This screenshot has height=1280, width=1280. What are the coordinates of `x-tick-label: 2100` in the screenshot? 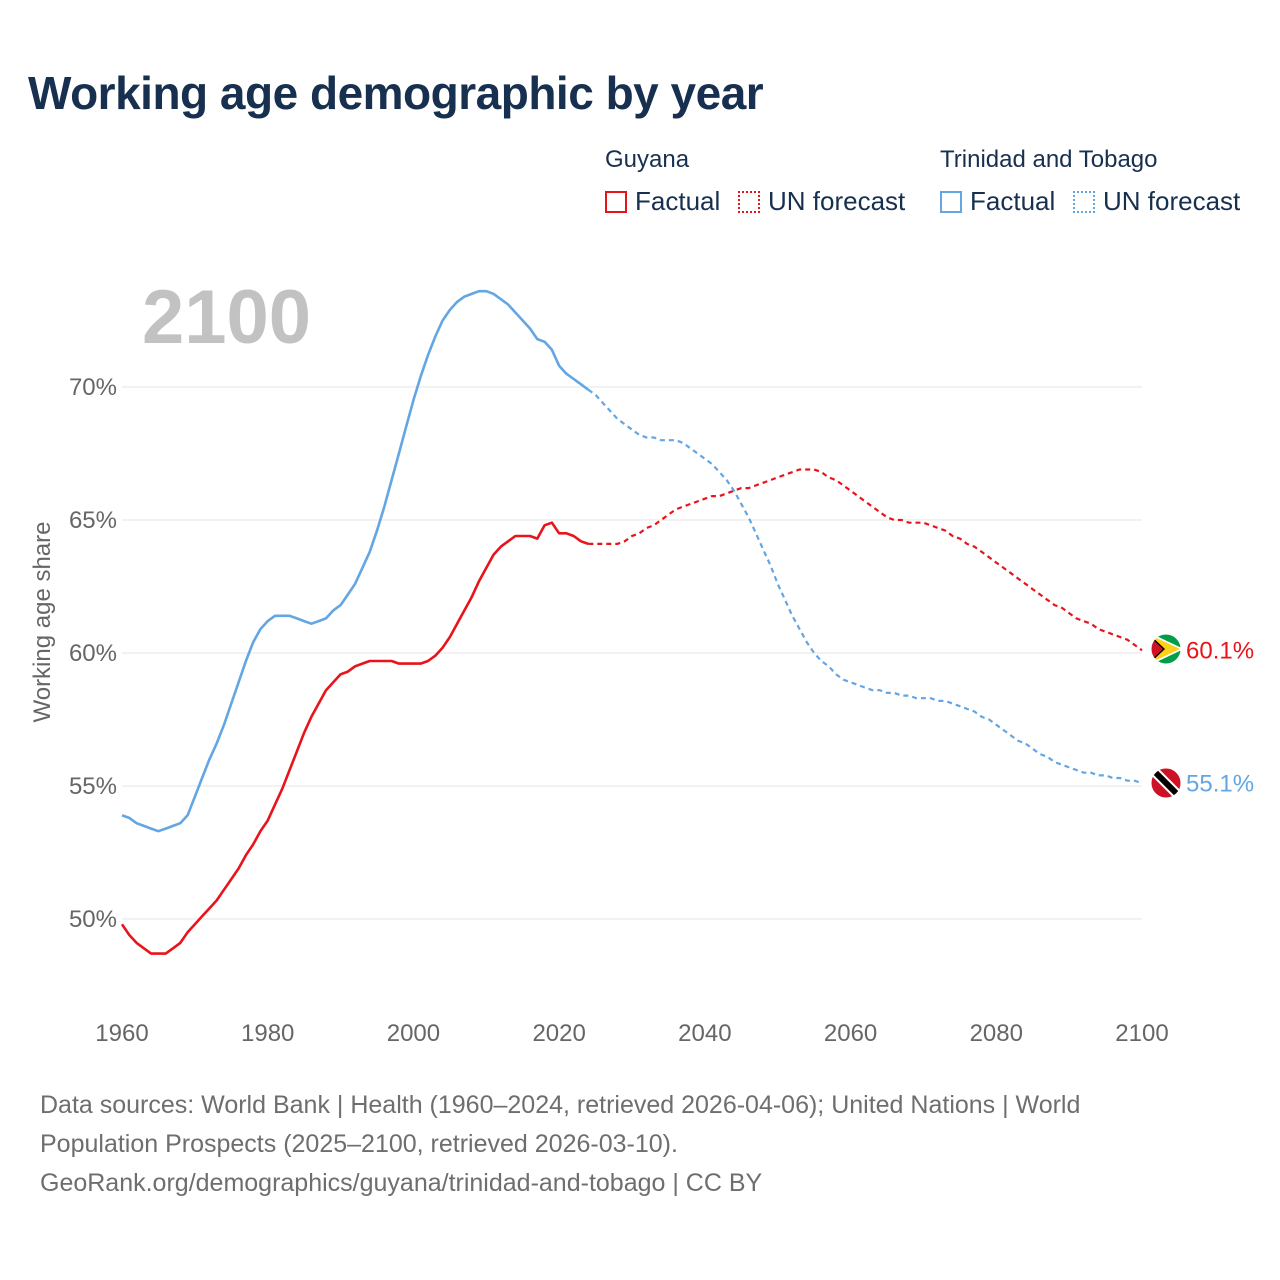 It's located at (1141, 1033).